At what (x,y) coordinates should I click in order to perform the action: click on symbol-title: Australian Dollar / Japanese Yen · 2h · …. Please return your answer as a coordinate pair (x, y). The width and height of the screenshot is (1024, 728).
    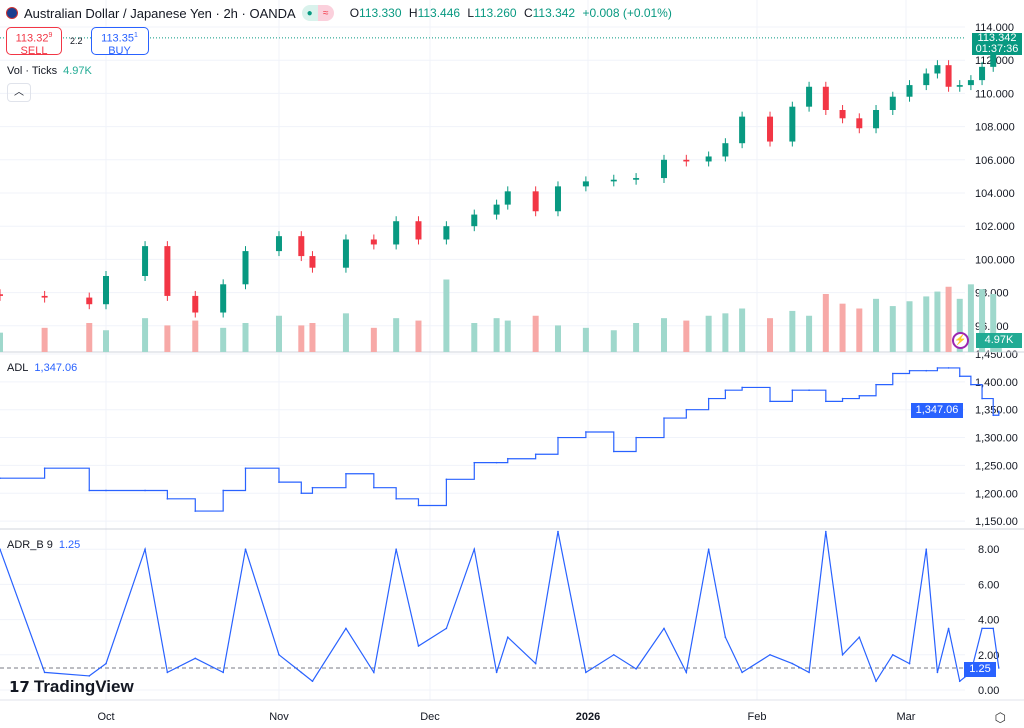
    Looking at the image, I should click on (160, 13).